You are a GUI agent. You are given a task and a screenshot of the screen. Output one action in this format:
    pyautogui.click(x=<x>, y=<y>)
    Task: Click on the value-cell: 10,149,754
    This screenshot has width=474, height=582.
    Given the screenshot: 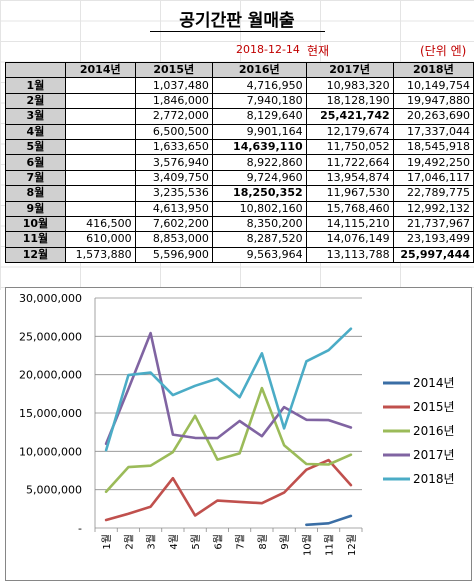 What is the action you would take?
    pyautogui.click(x=433, y=85)
    